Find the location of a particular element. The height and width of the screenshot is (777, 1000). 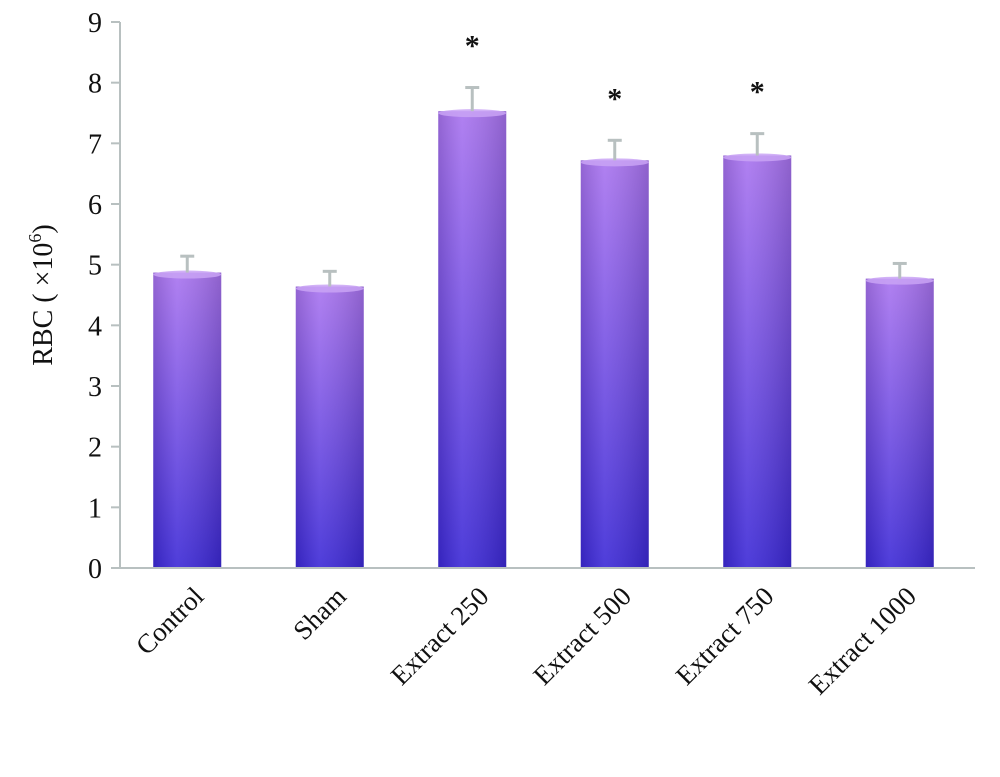

y-tick-label: 3 is located at coordinates (95, 387).